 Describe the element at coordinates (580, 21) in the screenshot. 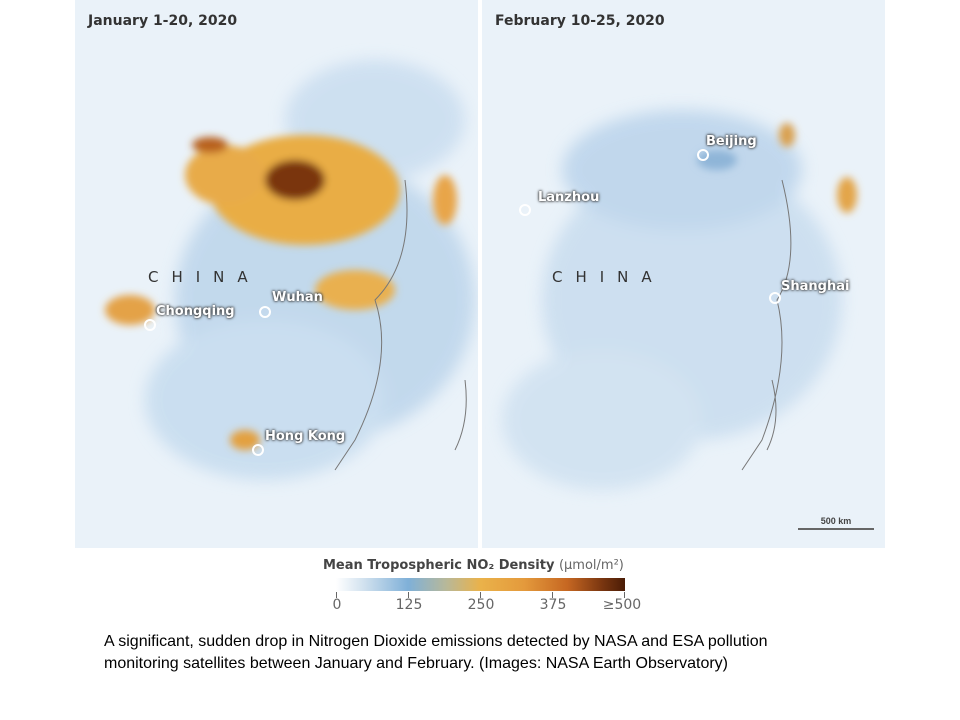

I see `panel-title: February 10-25, 2020` at that location.